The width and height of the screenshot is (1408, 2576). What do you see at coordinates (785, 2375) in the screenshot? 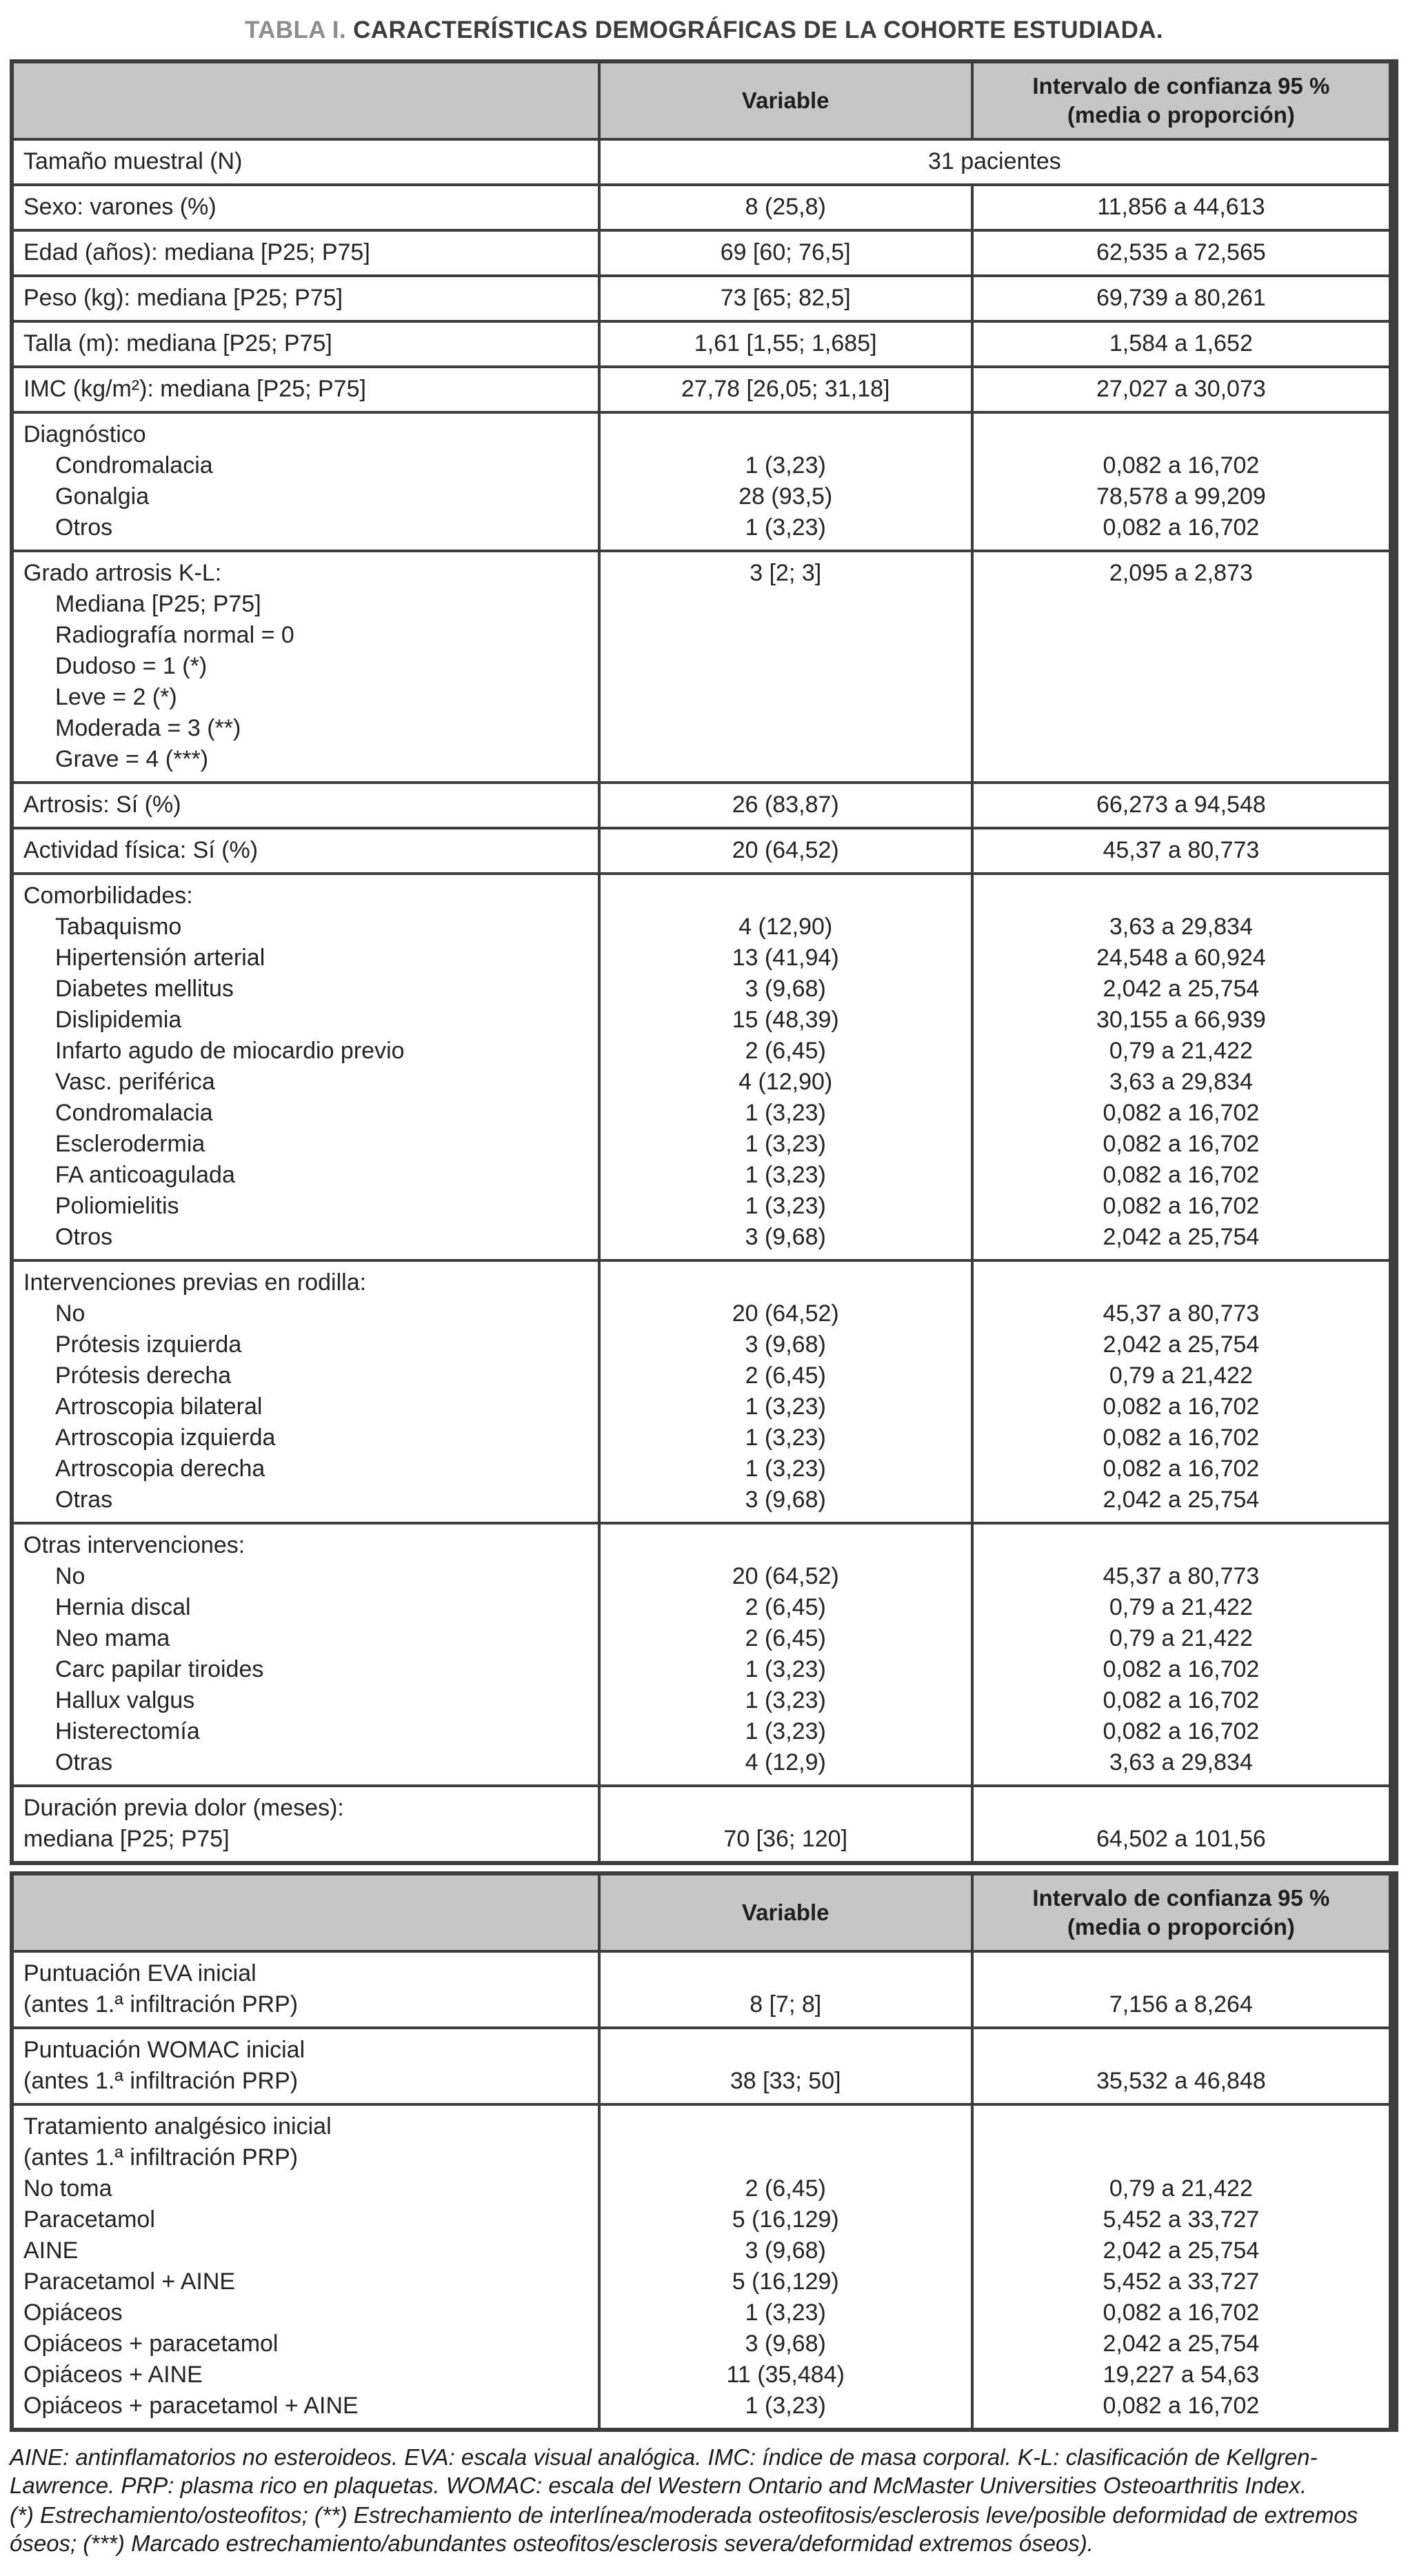
I see `cell-line: 11 (35,484)` at bounding box center [785, 2375].